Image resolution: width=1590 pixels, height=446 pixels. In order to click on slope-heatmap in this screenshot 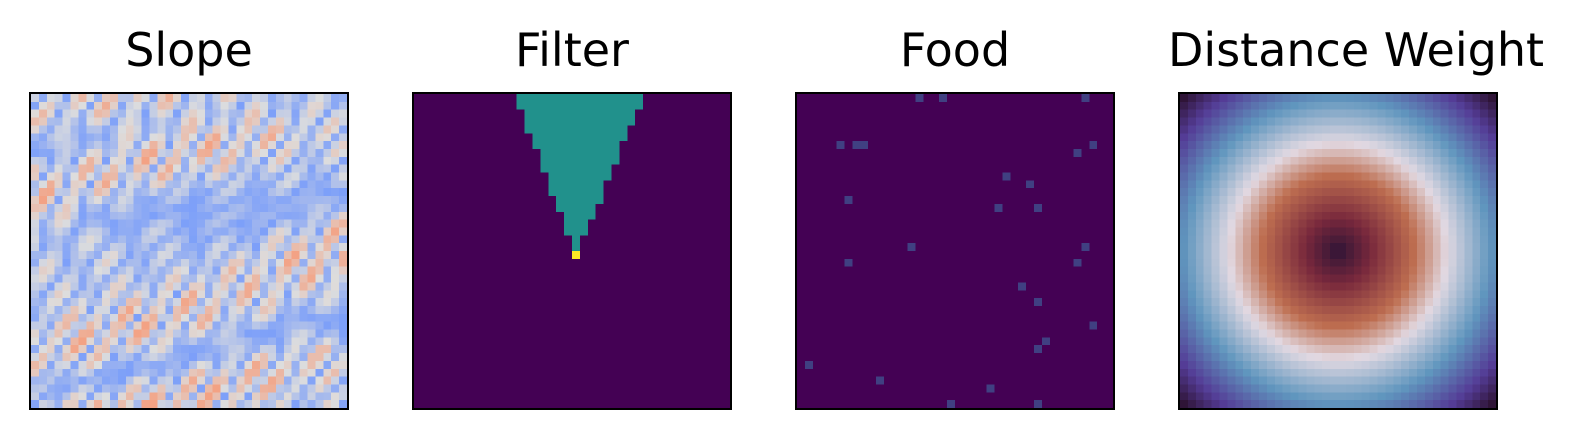, I will do `click(189, 251)`.